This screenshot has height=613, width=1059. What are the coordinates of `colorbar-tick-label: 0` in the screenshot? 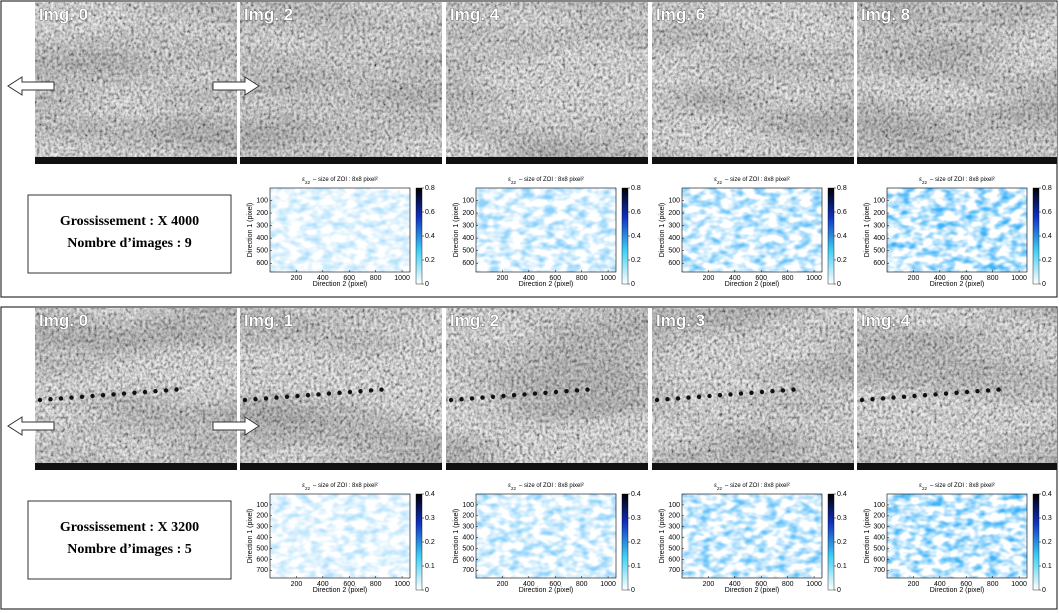 It's located at (427, 284).